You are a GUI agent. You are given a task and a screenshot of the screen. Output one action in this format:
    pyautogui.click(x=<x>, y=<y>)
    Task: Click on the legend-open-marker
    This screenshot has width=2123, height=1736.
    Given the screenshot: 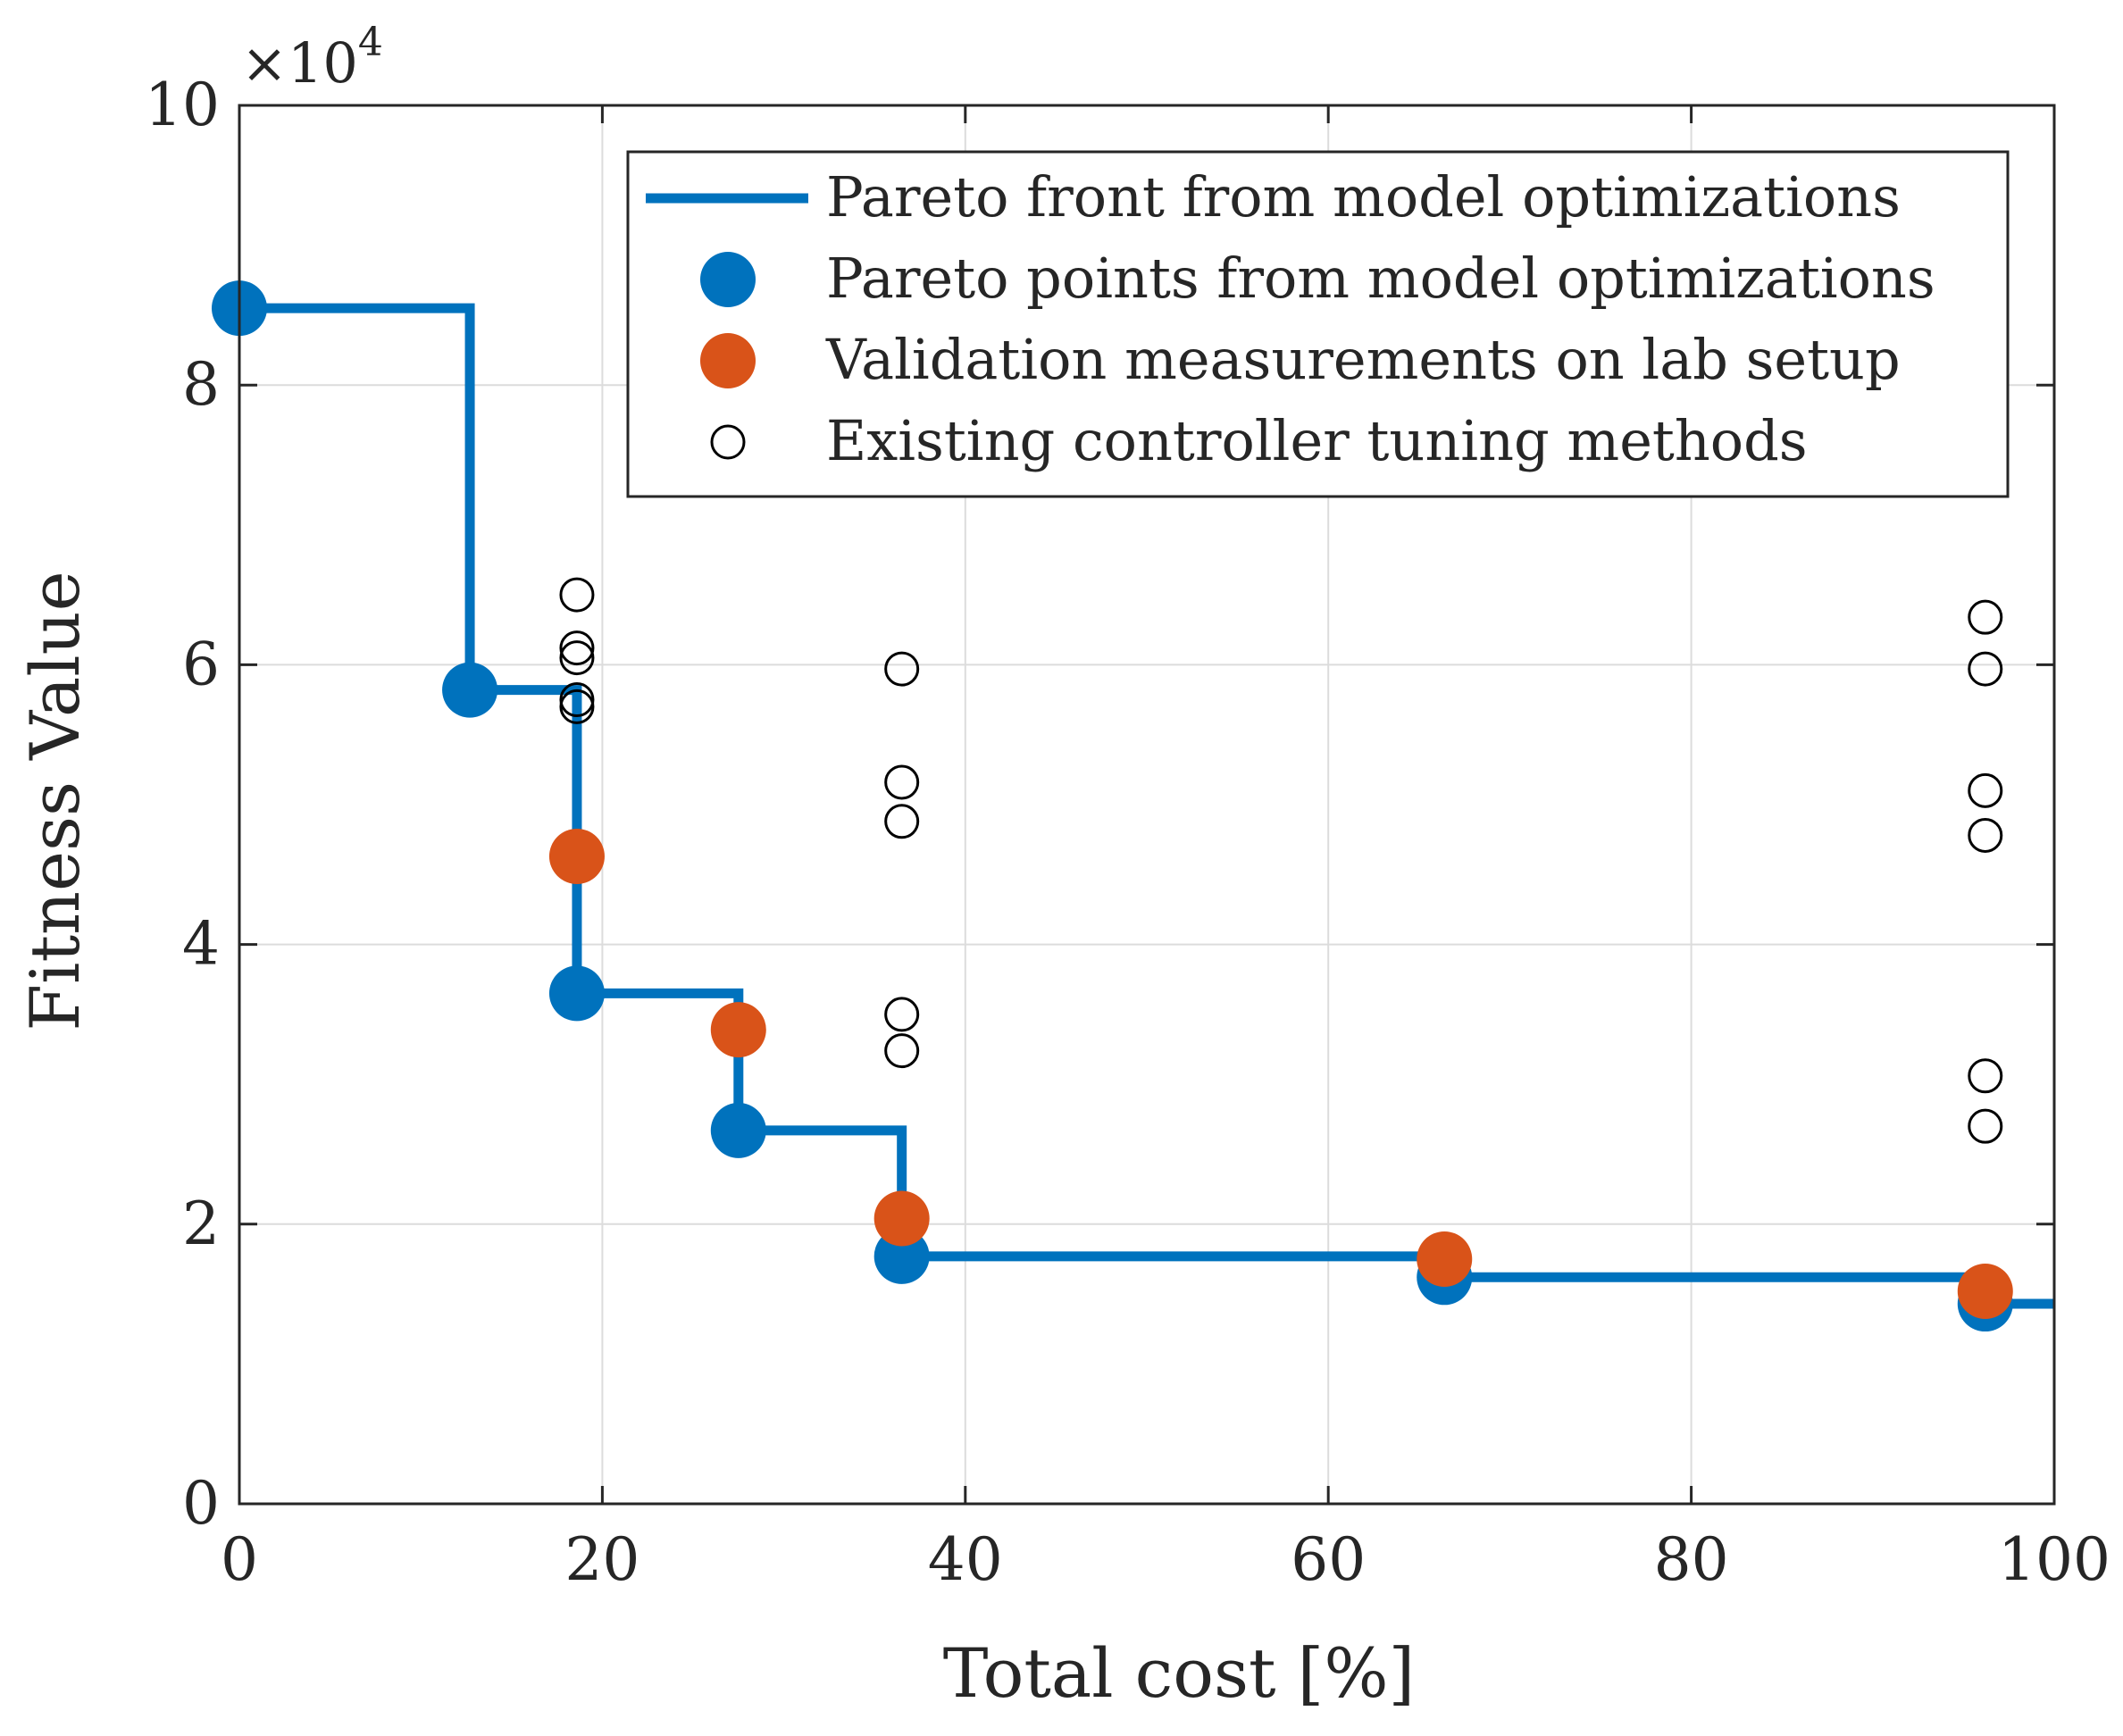 What is the action you would take?
    pyautogui.click(x=728, y=442)
    